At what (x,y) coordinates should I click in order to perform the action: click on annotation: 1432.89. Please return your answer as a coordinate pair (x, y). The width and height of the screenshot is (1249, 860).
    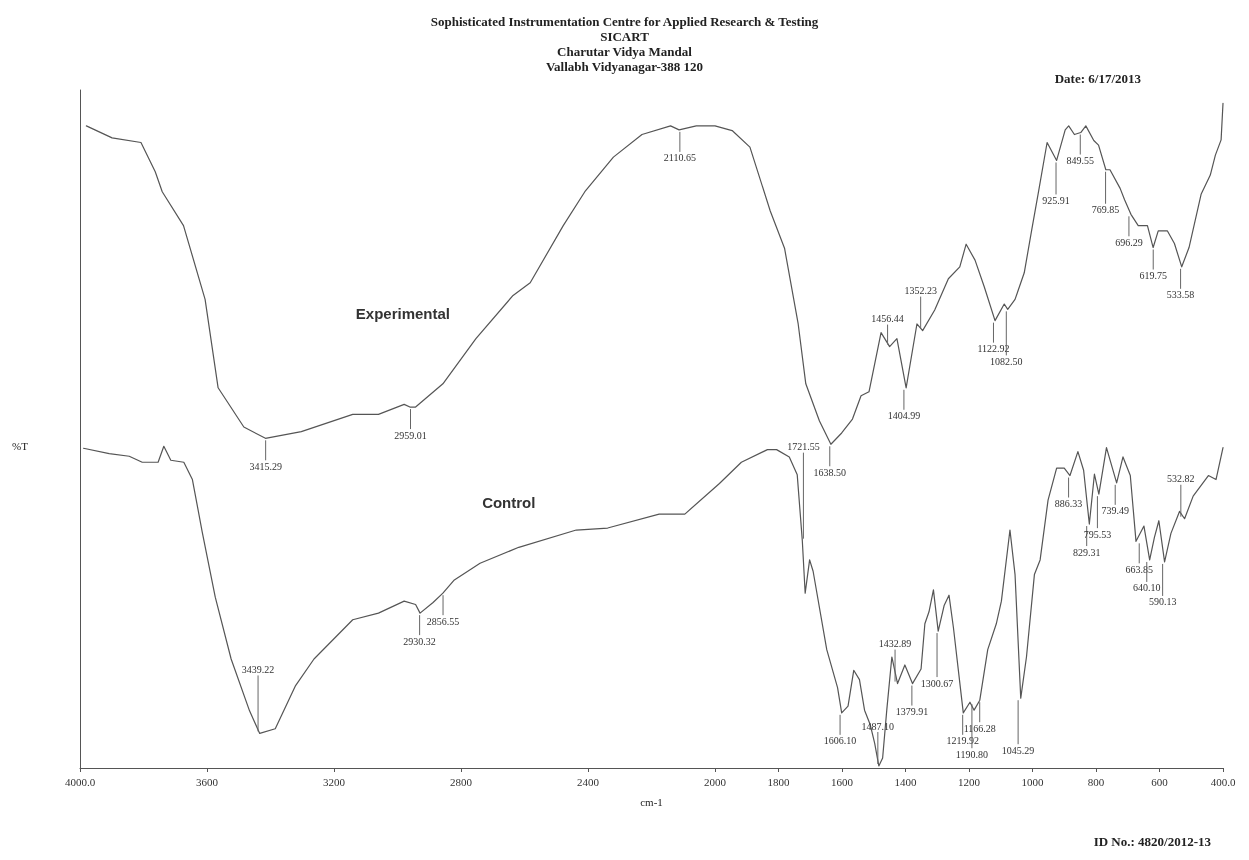
    Looking at the image, I should click on (895, 644).